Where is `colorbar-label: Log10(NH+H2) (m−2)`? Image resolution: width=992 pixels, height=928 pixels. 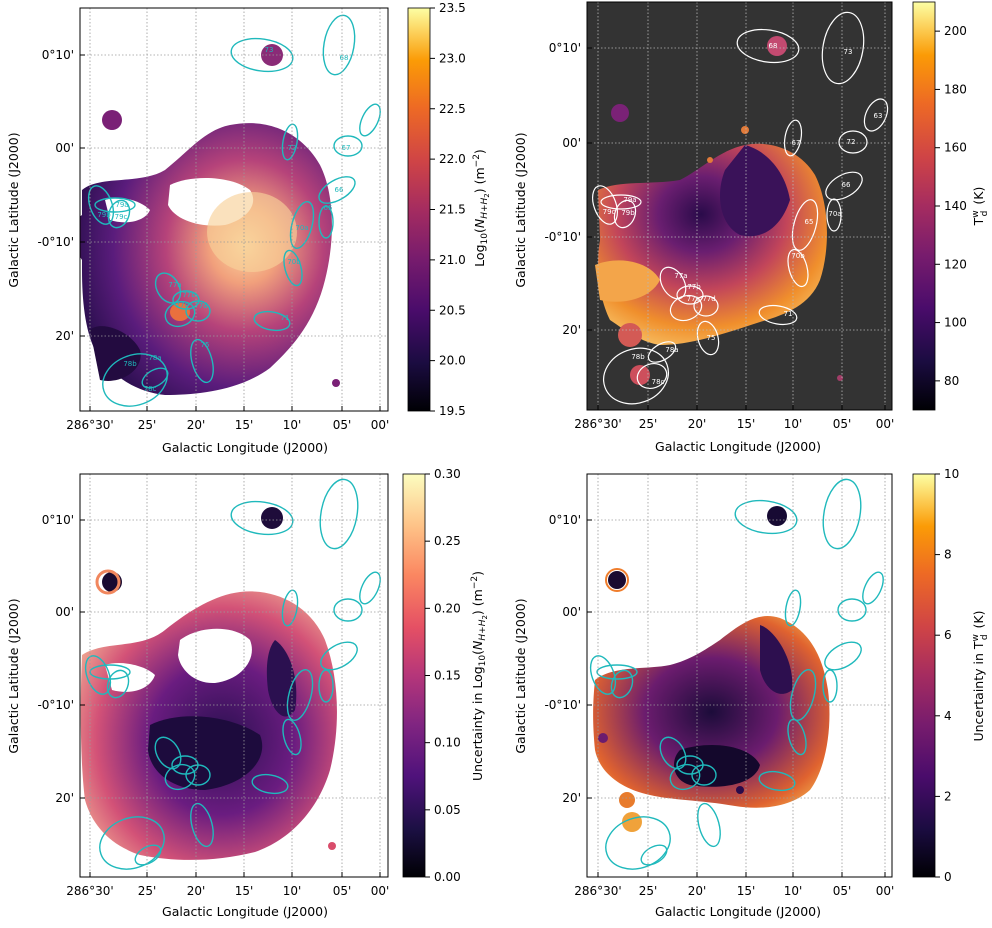 colorbar-label: Log10(NH+H2) (m−2) is located at coordinates (481, 208).